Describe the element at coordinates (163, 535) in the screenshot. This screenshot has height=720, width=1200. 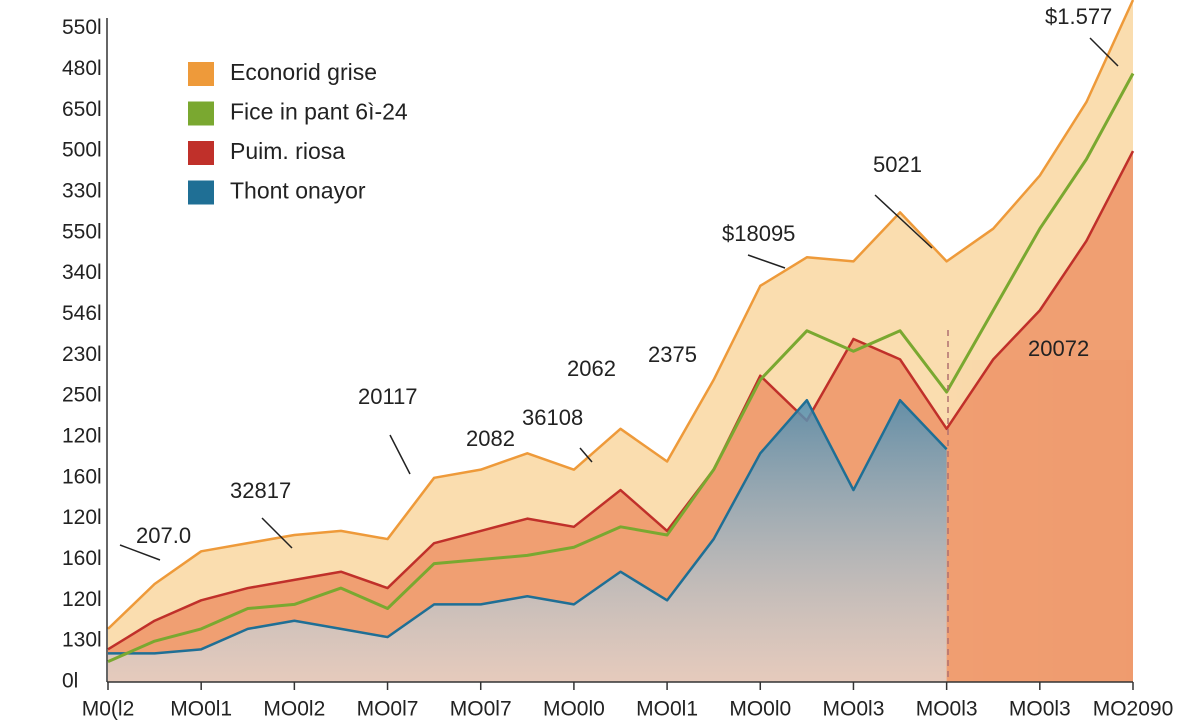
I see `annotation: 207.0` at that location.